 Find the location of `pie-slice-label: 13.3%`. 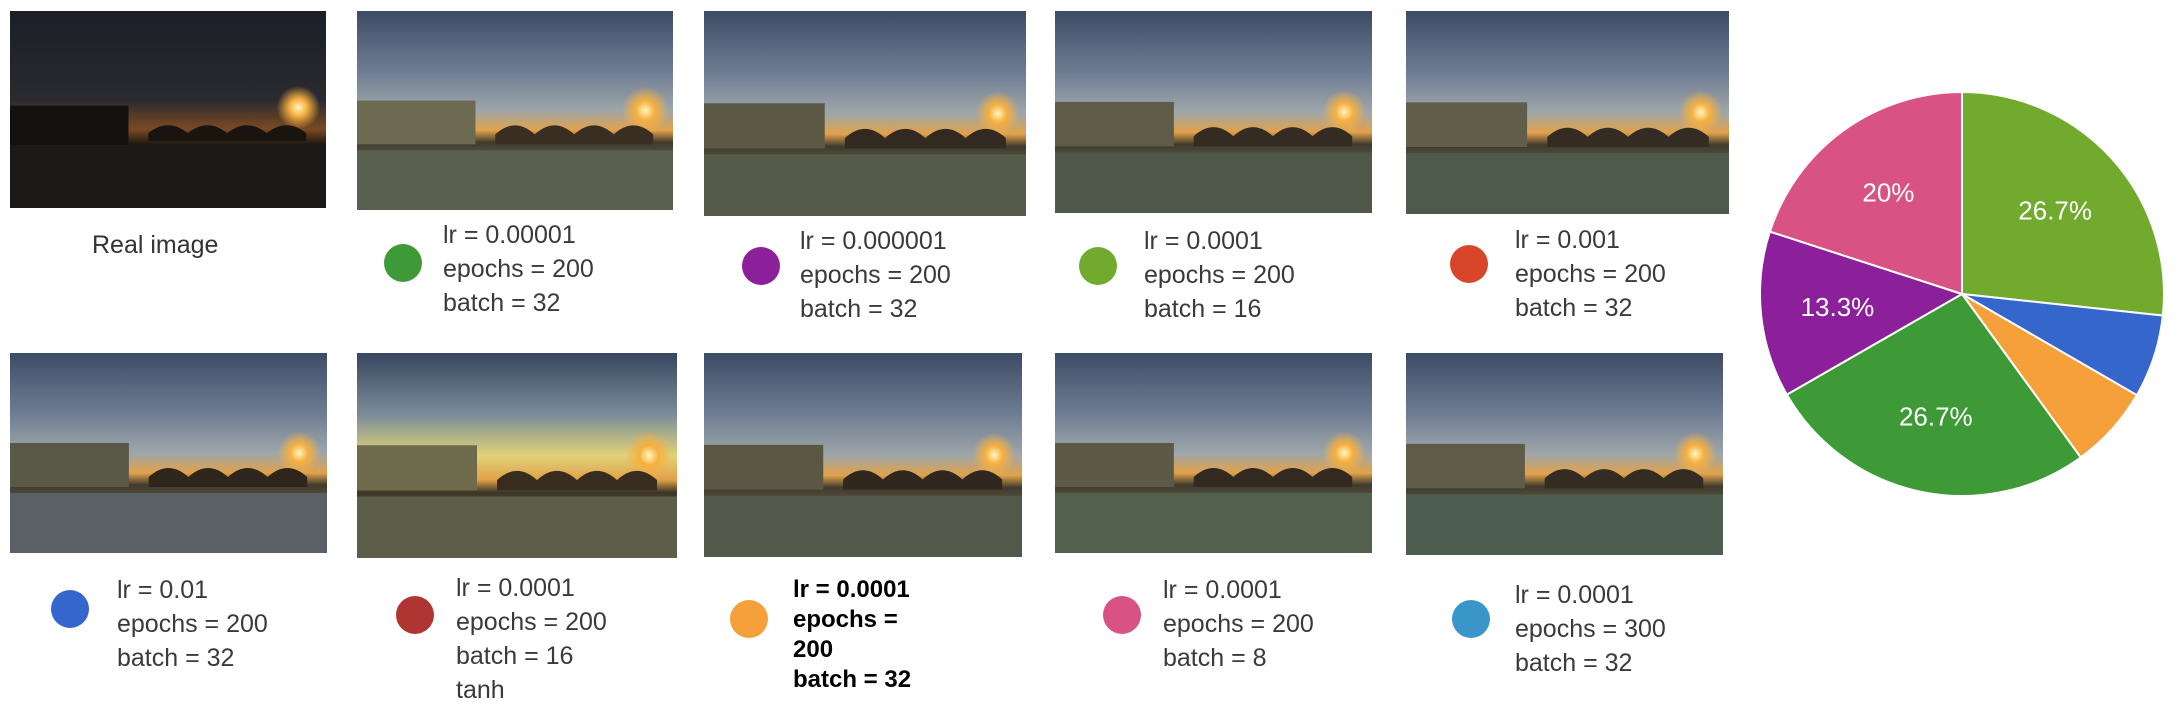

pie-slice-label: 13.3% is located at coordinates (1838, 307).